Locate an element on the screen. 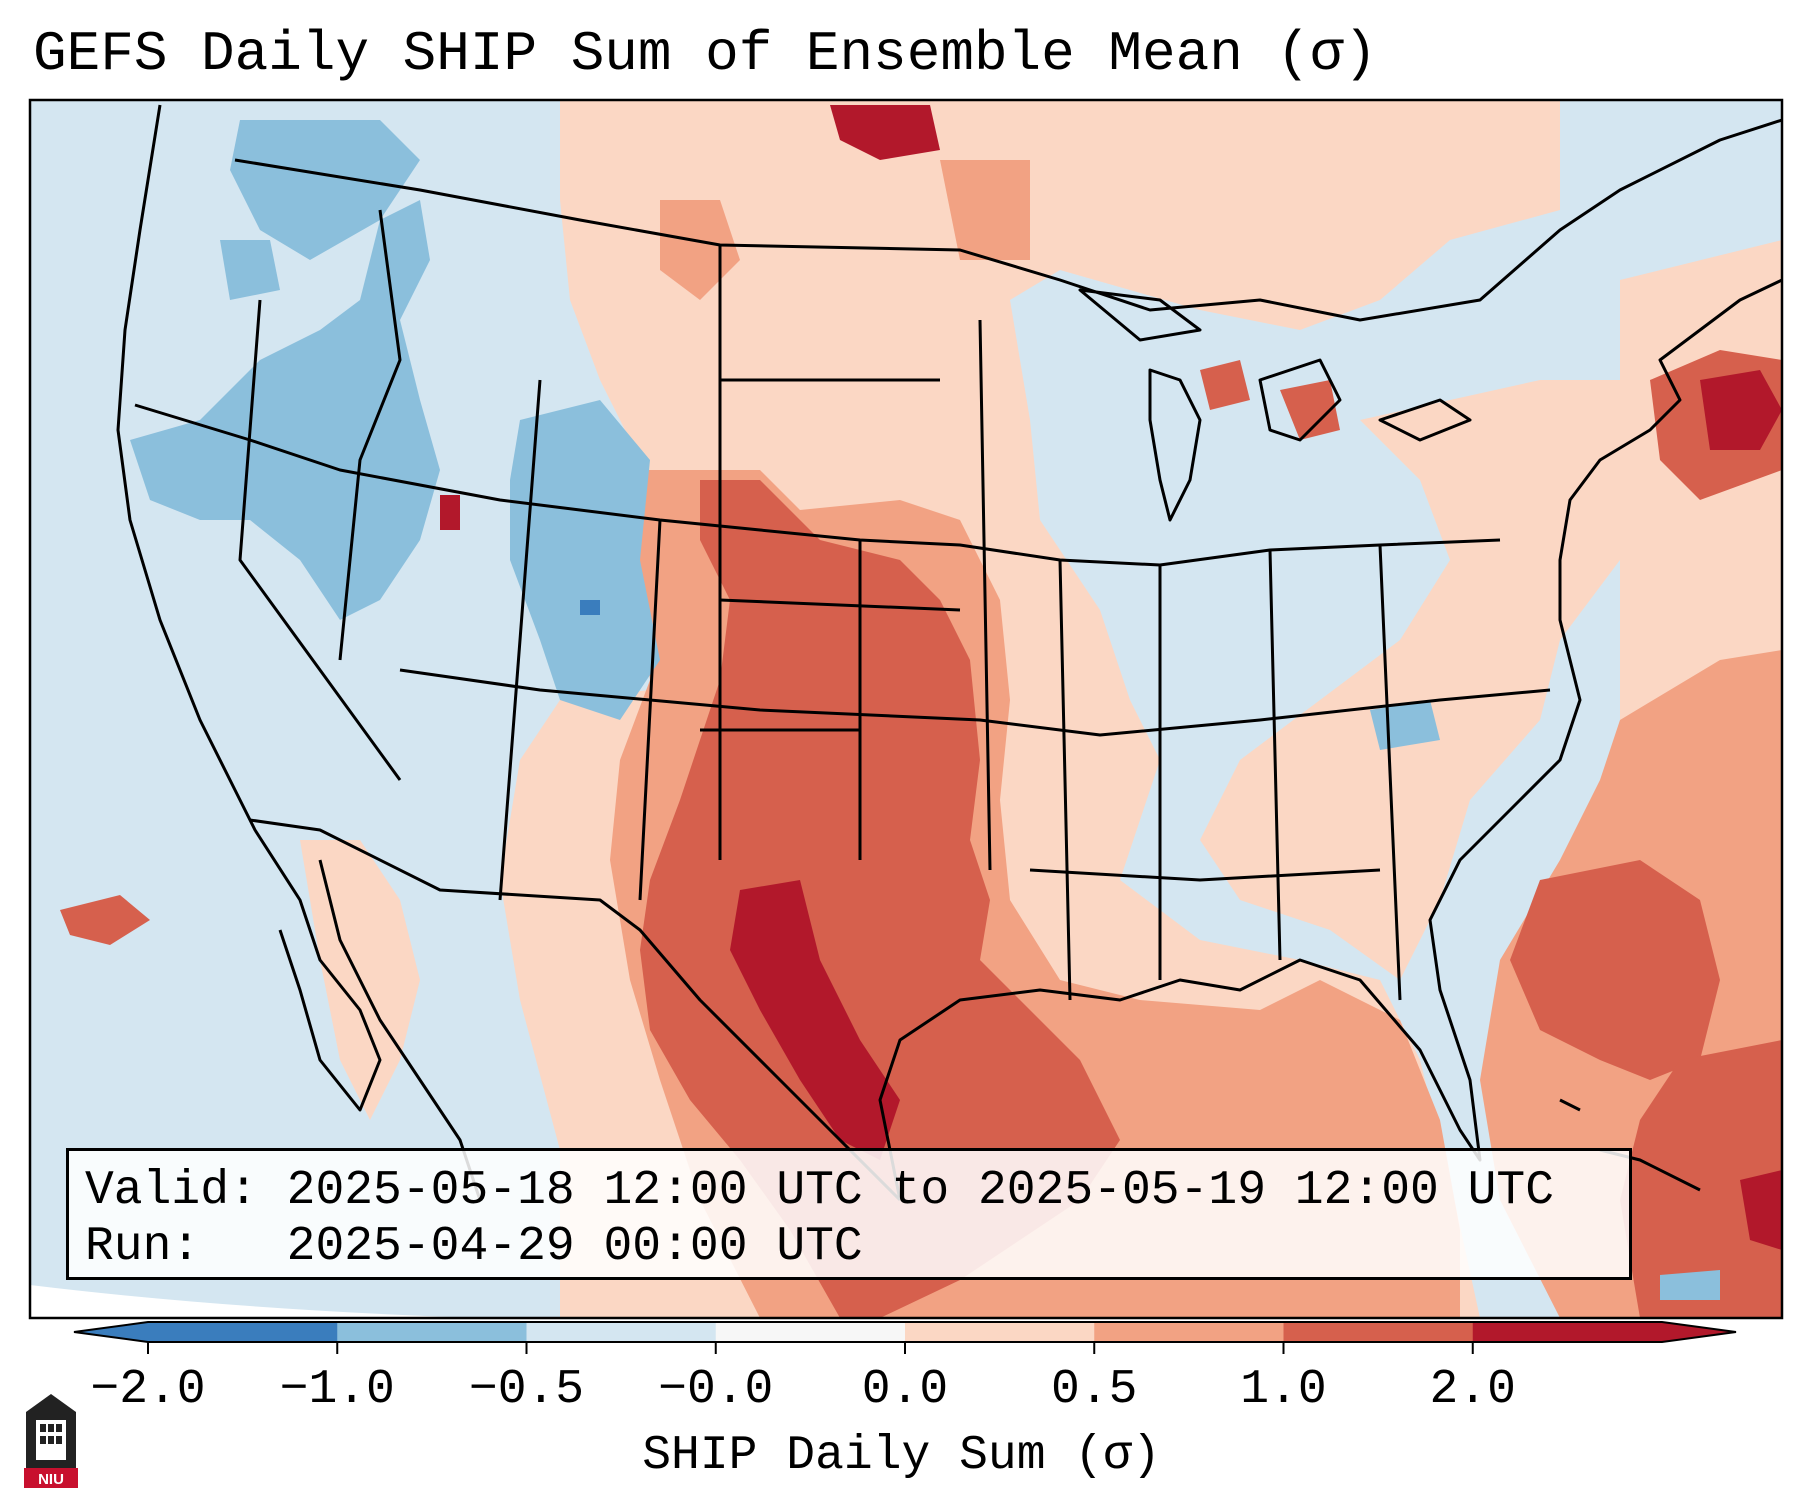 The image size is (1803, 1506). colorbar-label: SHIP Daily Sum (σ) is located at coordinates (901, 1456).